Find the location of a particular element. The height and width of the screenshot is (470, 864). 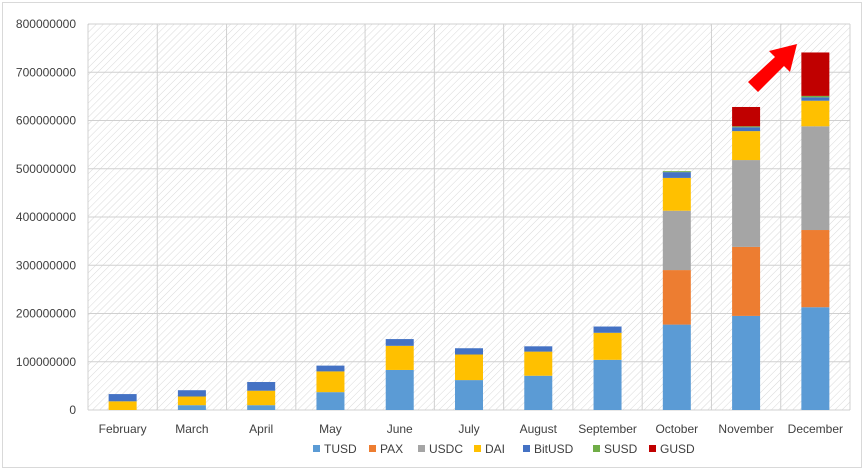

legend-swatch-pax is located at coordinates (372, 448).